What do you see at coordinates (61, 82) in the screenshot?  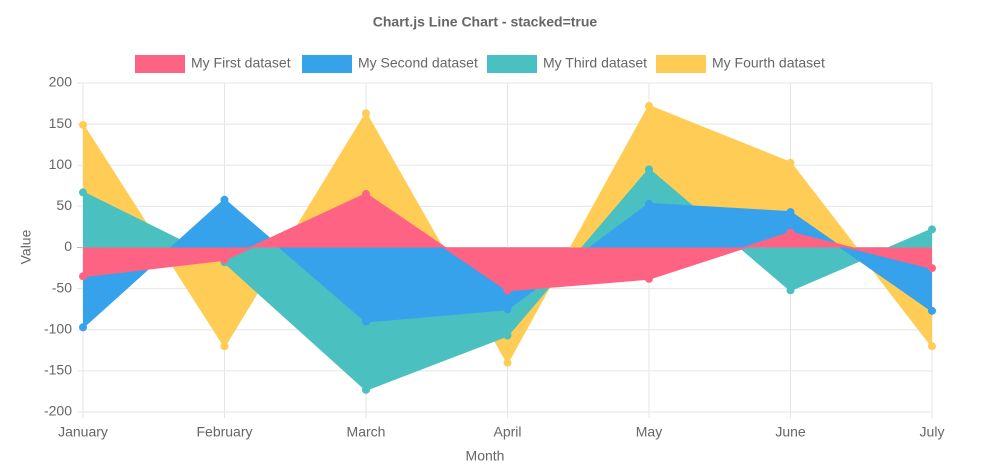 I see `y-tick-label: 200` at bounding box center [61, 82].